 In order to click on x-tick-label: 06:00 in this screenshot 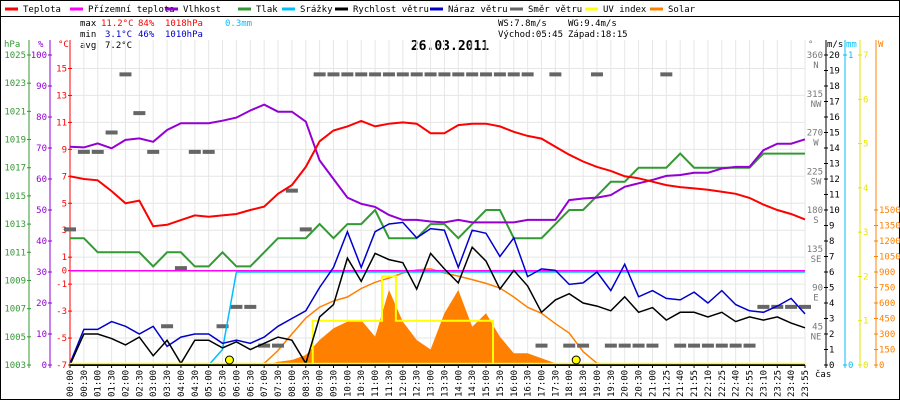, I will do `click(237, 383)`.